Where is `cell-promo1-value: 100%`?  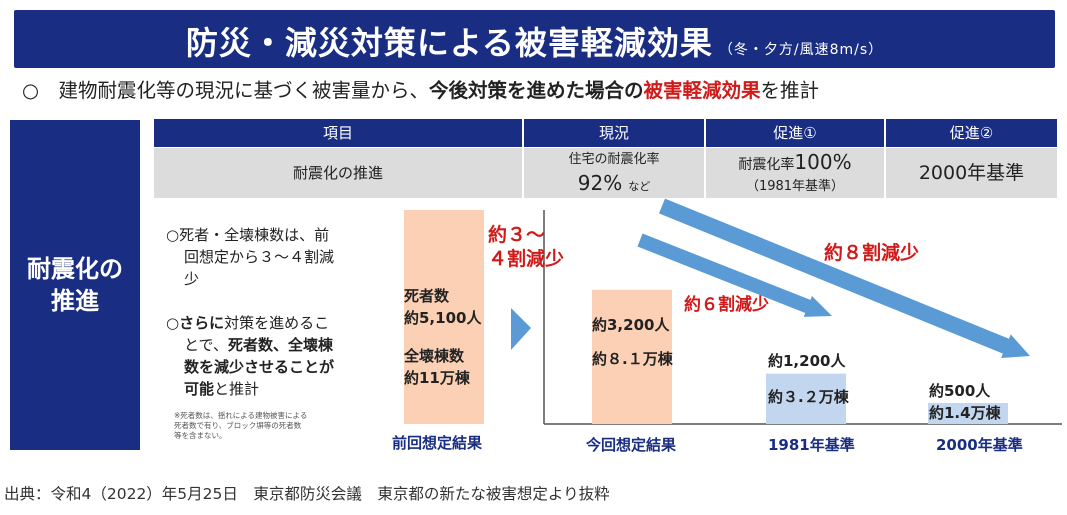
cell-promo1-value: 100% is located at coordinates (823, 162).